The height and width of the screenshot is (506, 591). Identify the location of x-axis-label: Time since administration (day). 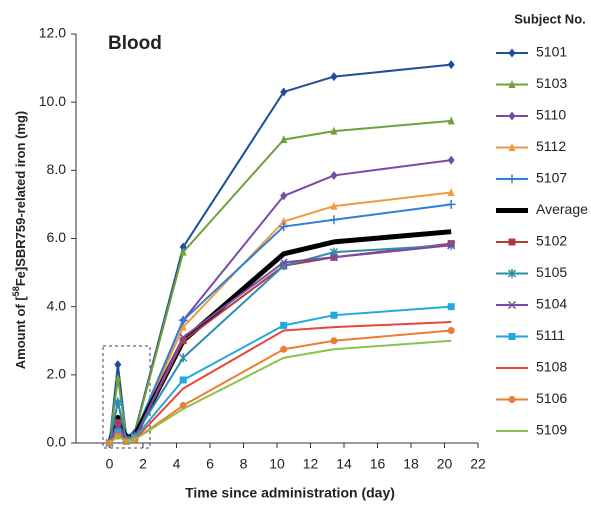
(290, 493).